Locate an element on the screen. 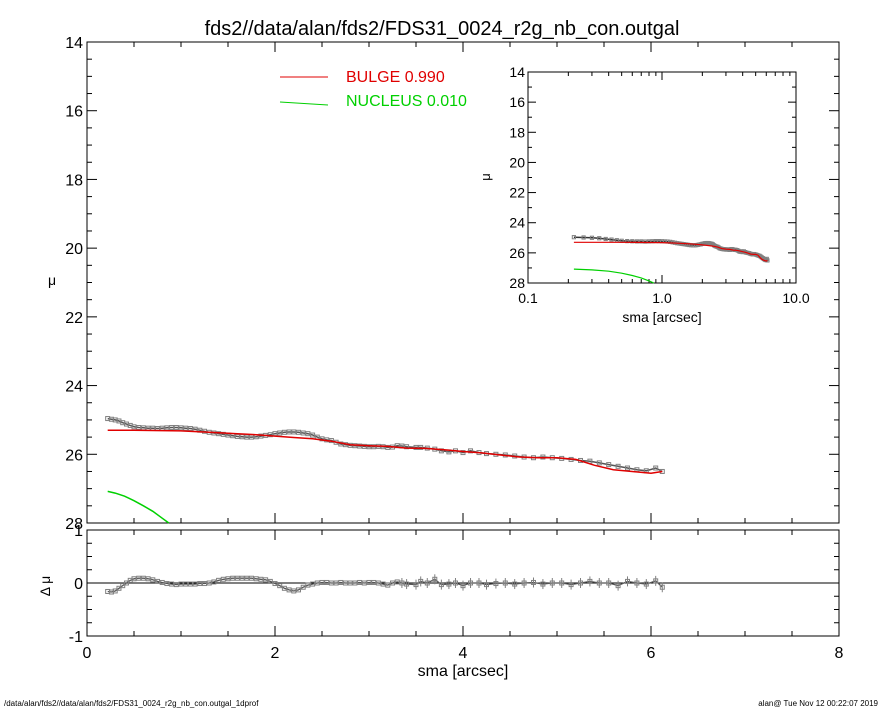 The width and height of the screenshot is (885, 708). inset-nucleus-line is located at coordinates (614, 276).